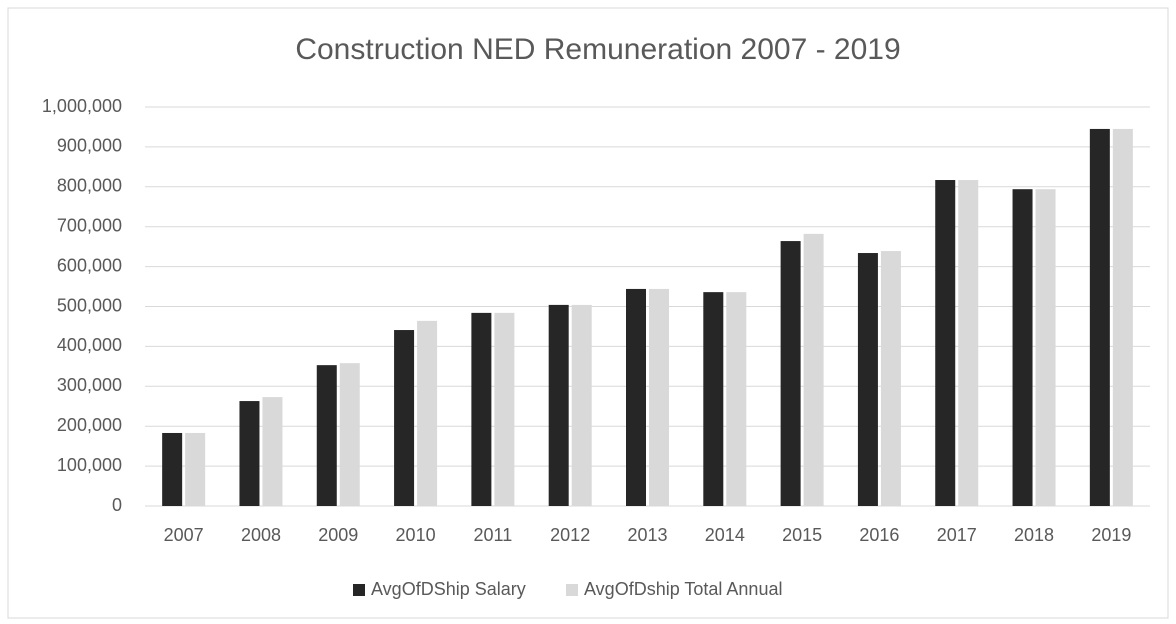  I want to click on x-tick-label: 2008, so click(261, 535).